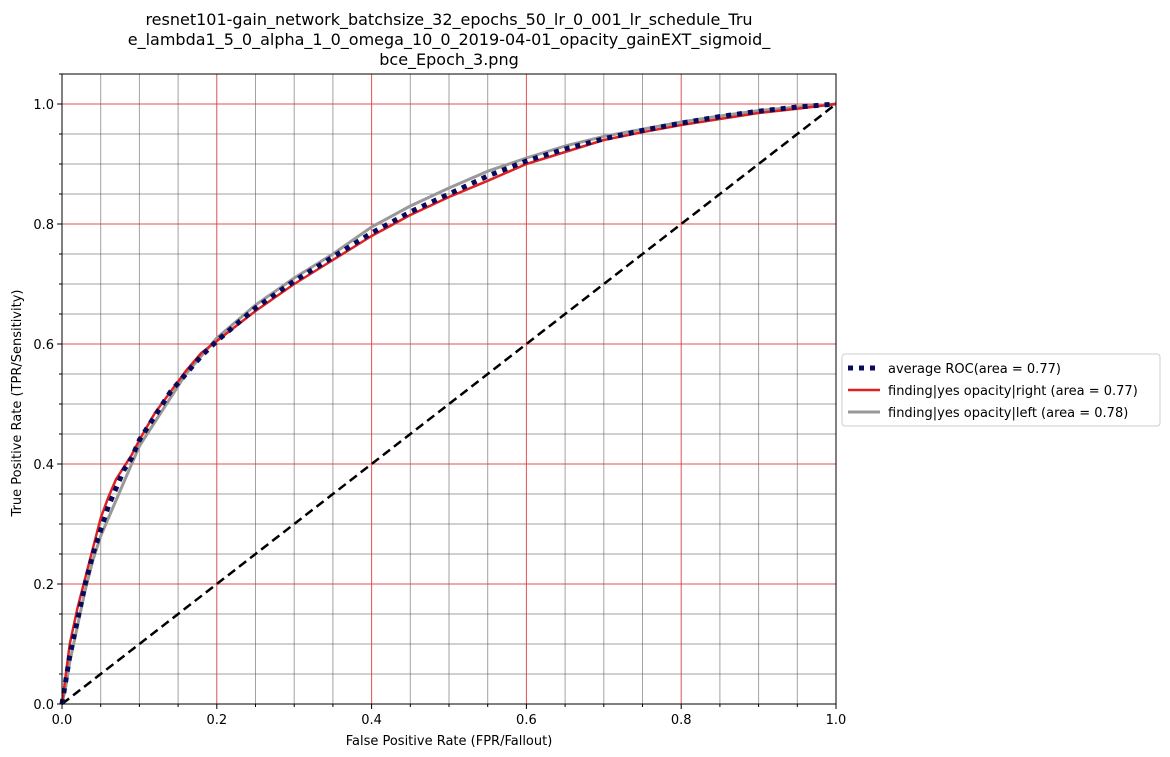 Image resolution: width=1170 pixels, height=757 pixels. I want to click on y-tick-label: 0.4, so click(43, 465).